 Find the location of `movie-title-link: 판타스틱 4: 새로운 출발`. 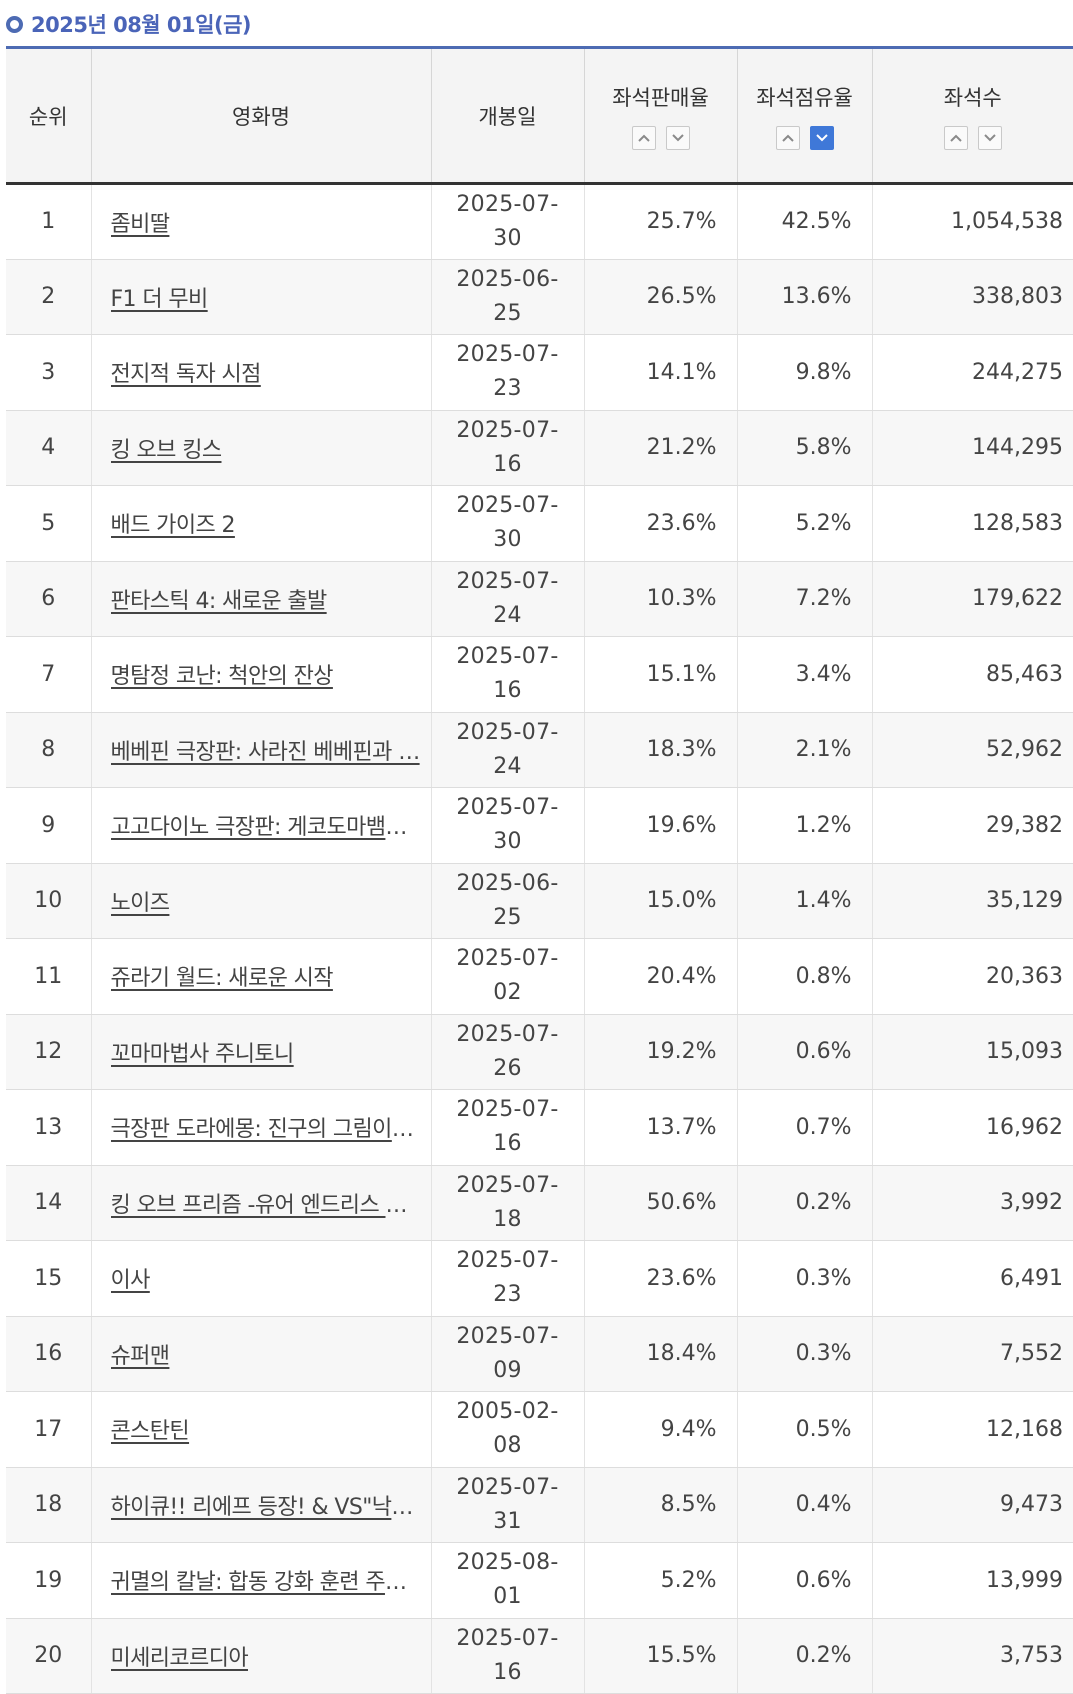

movie-title-link: 판타스틱 4: 새로운 출발 is located at coordinates (267, 599).